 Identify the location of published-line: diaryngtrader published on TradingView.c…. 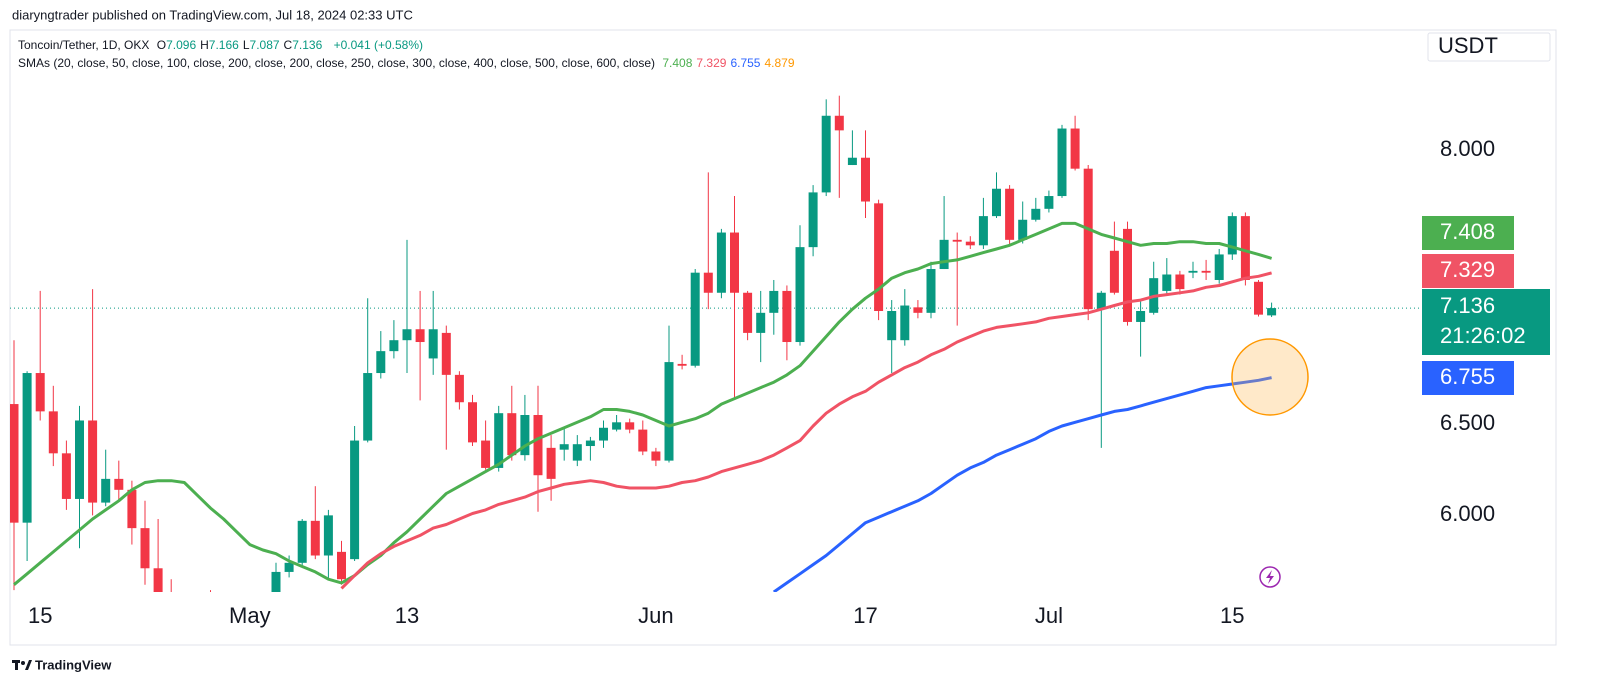
(212, 14).